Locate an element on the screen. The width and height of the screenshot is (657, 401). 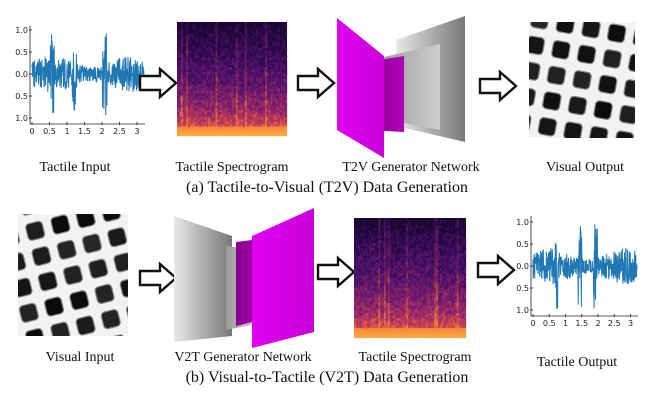
y-tick-label: 0.5 is located at coordinates (21, 52).